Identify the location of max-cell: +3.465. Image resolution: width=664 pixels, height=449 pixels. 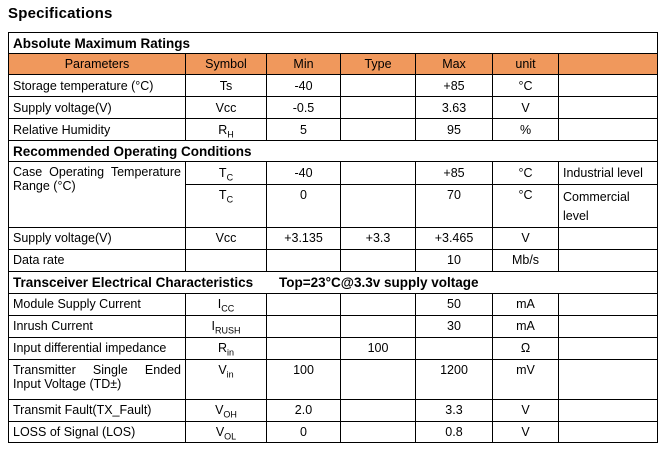
(454, 238).